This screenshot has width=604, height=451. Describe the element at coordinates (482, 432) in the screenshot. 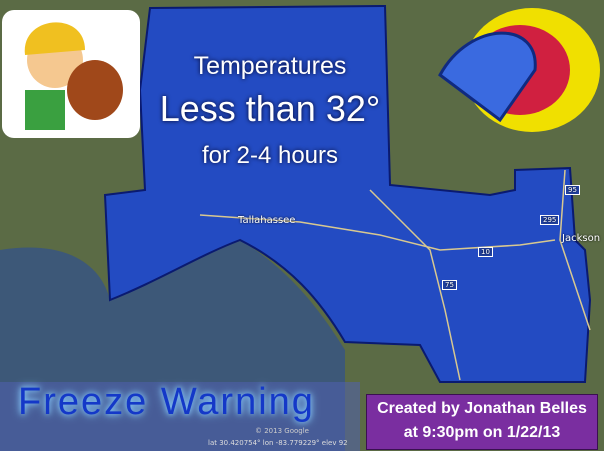

I see `credit-line2: at 9:30pm on 1/22/13` at that location.